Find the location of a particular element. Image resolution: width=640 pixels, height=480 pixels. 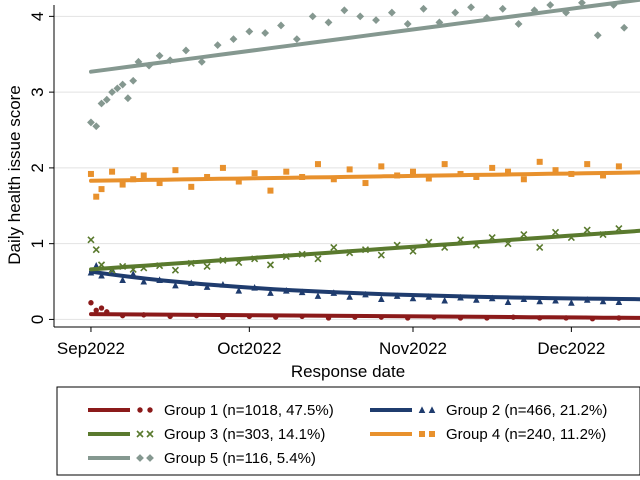

y-tick-label: 2 is located at coordinates (37, 167).